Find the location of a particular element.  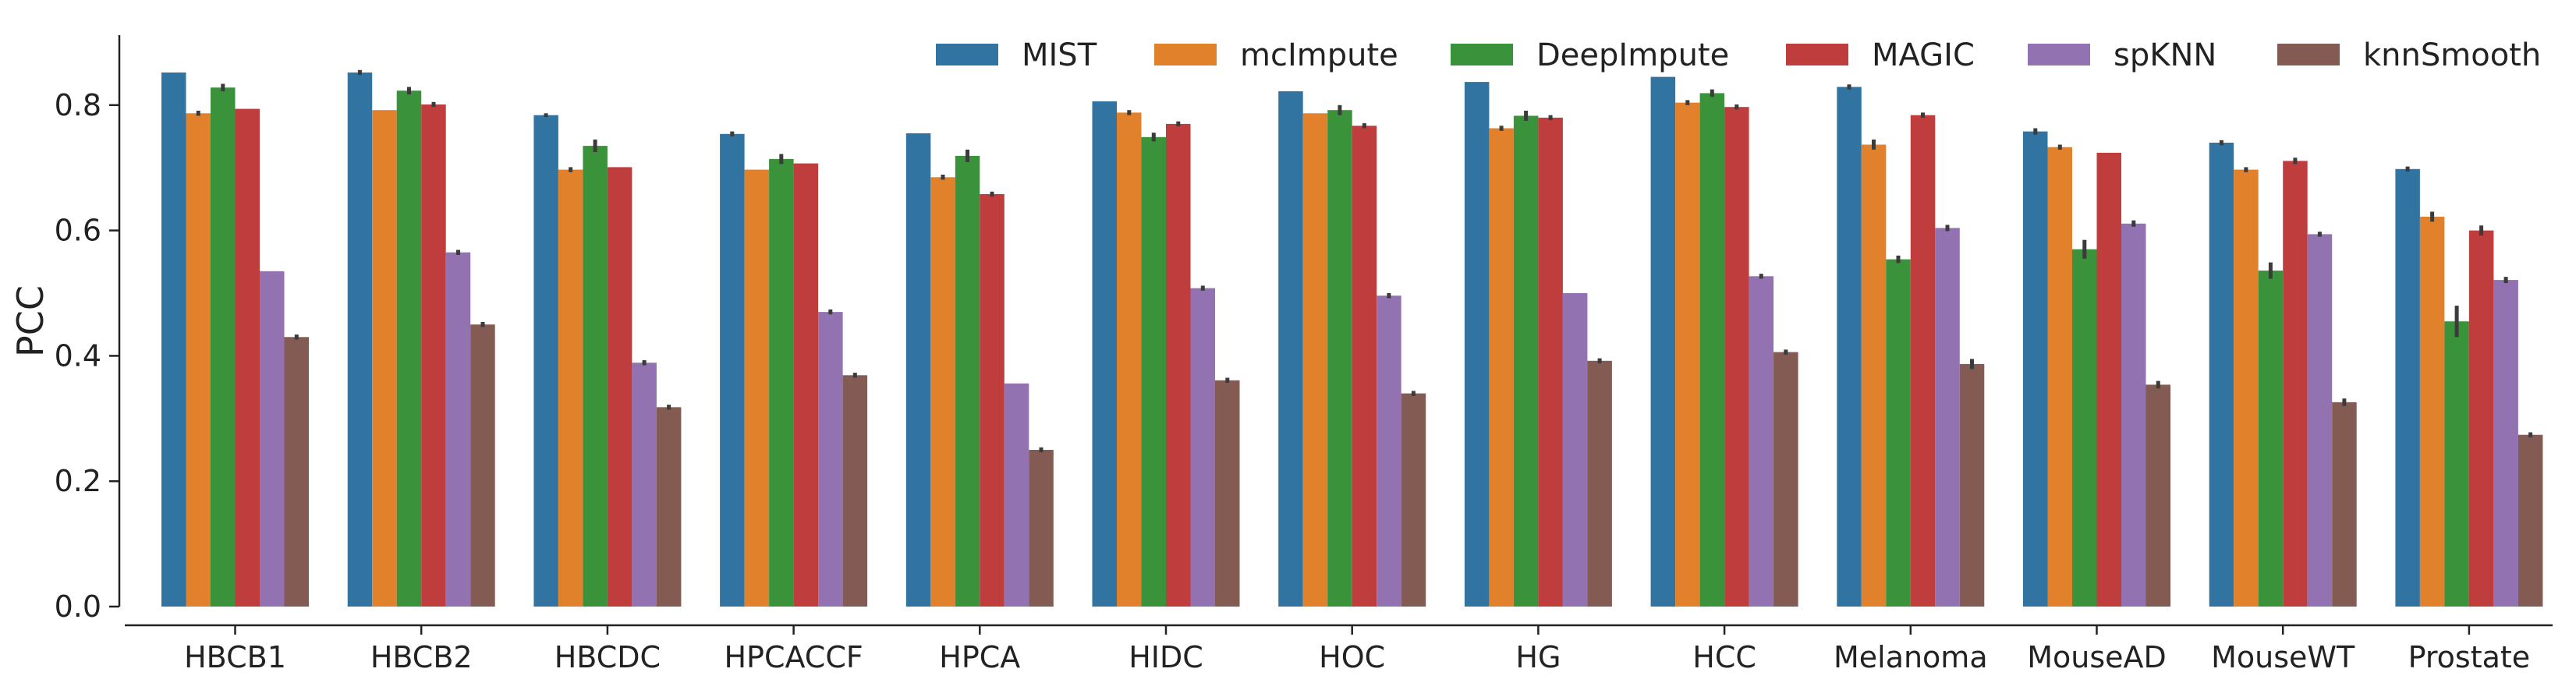

bar-knnsmooth-mousewt is located at coordinates (2344, 504).